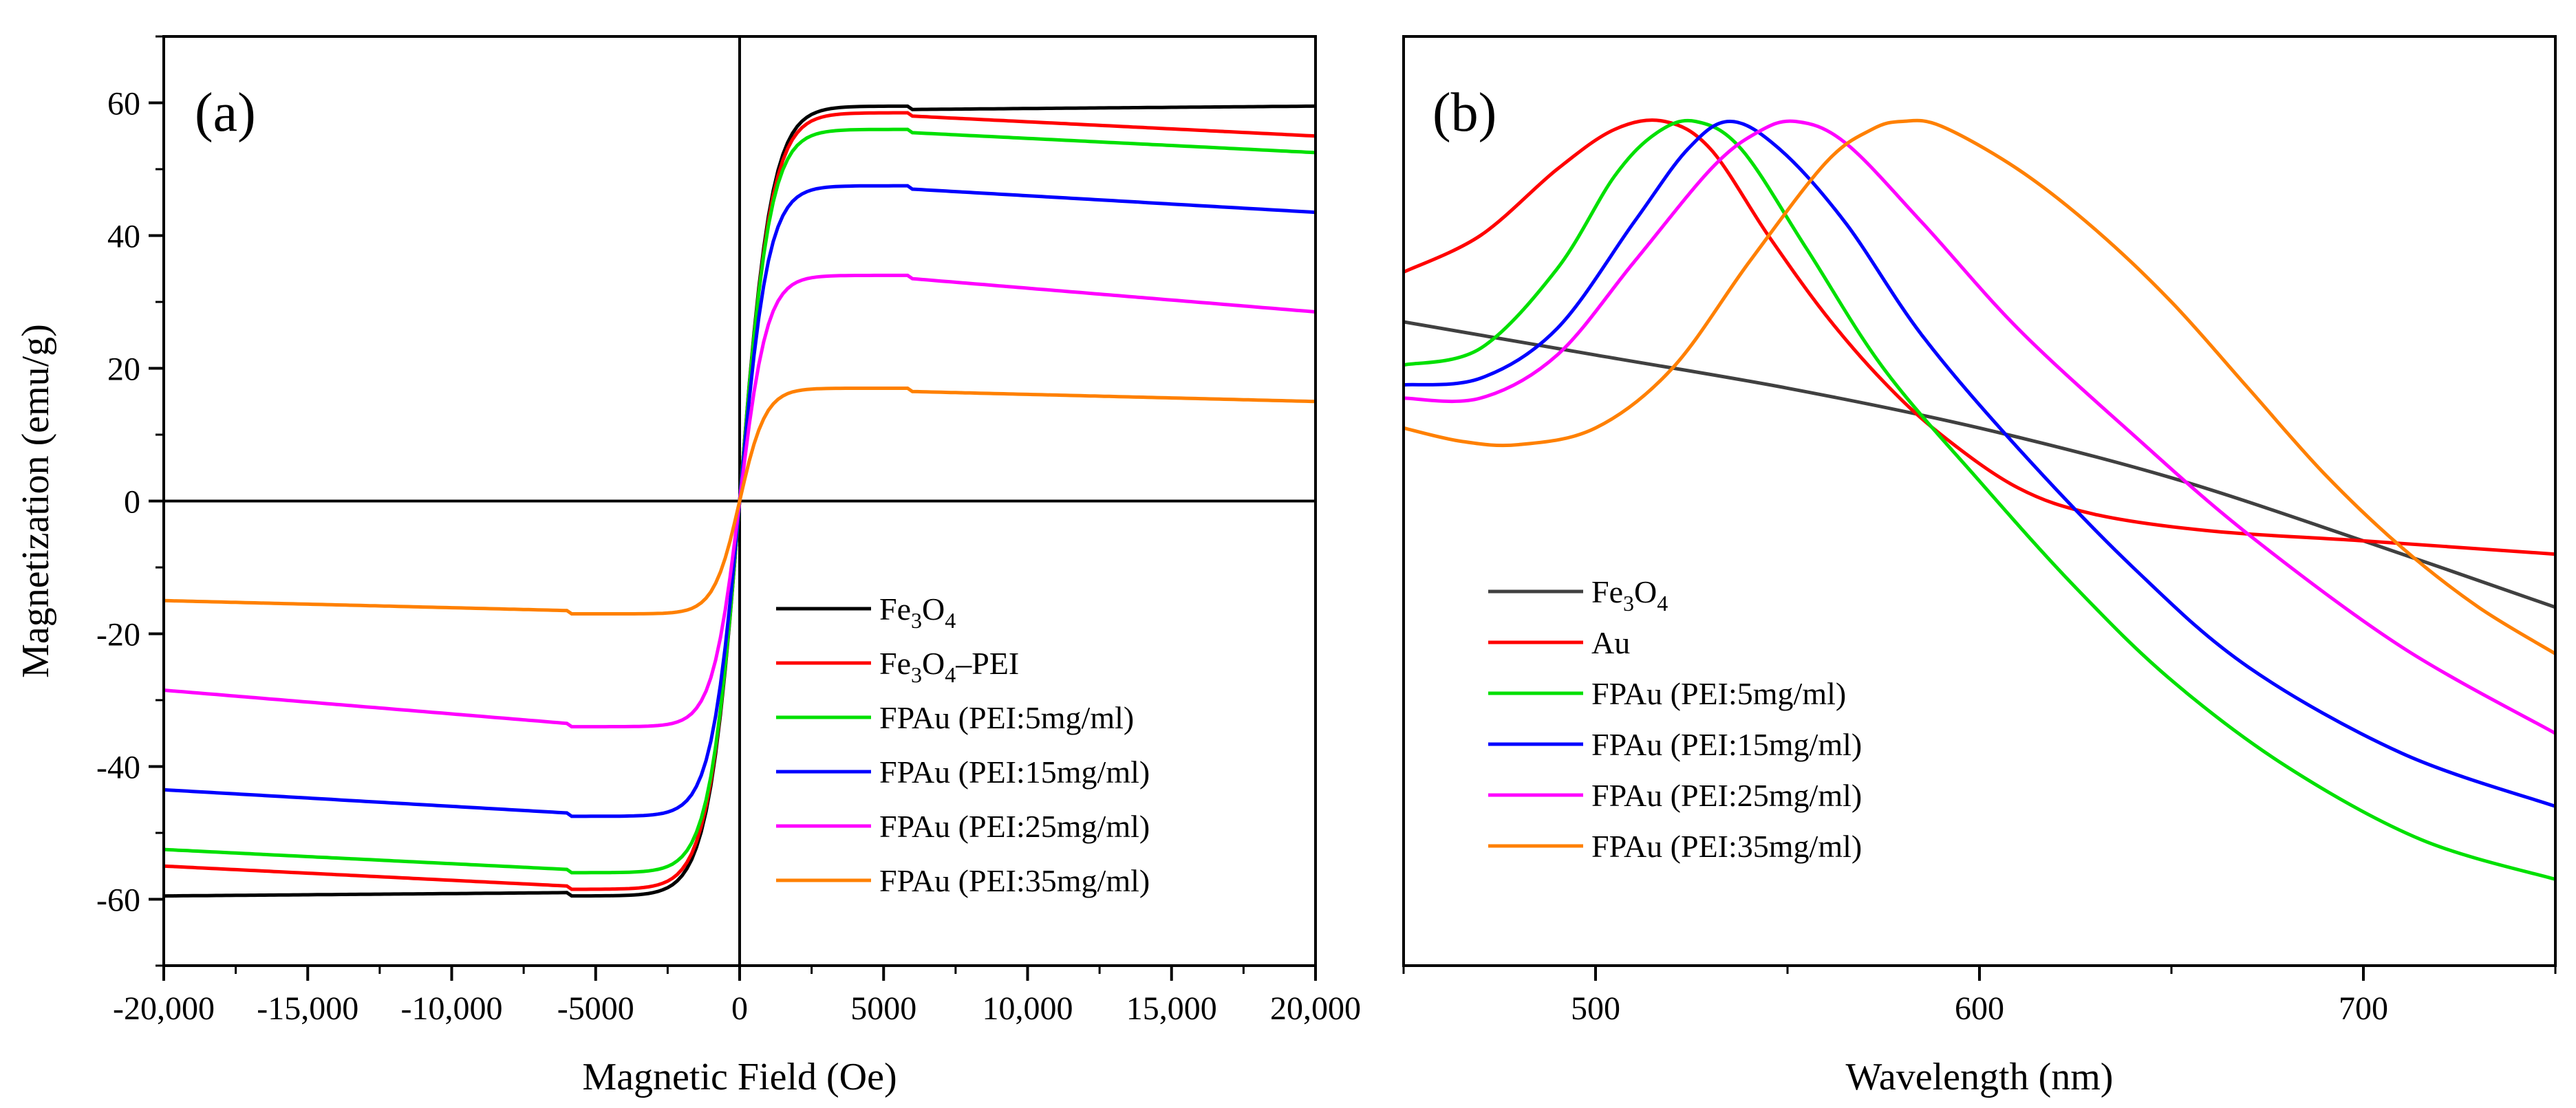 This screenshot has height=1108, width=2576. Describe the element at coordinates (132, 503) in the screenshot. I see `y-tick-label: 0` at that location.